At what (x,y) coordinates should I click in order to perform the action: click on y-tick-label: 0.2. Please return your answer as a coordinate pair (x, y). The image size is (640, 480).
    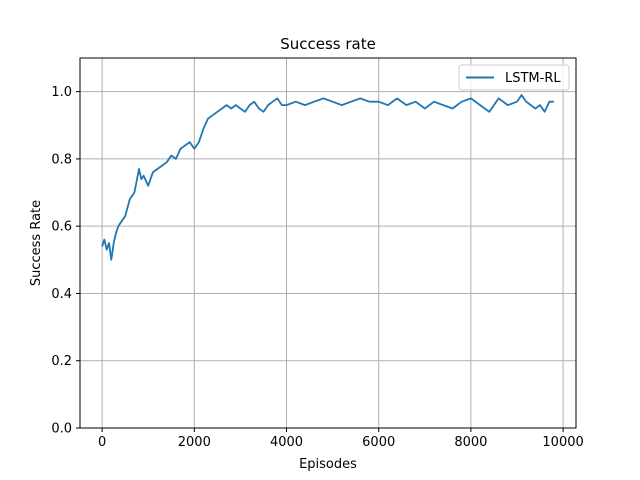
    Looking at the image, I should click on (61, 361).